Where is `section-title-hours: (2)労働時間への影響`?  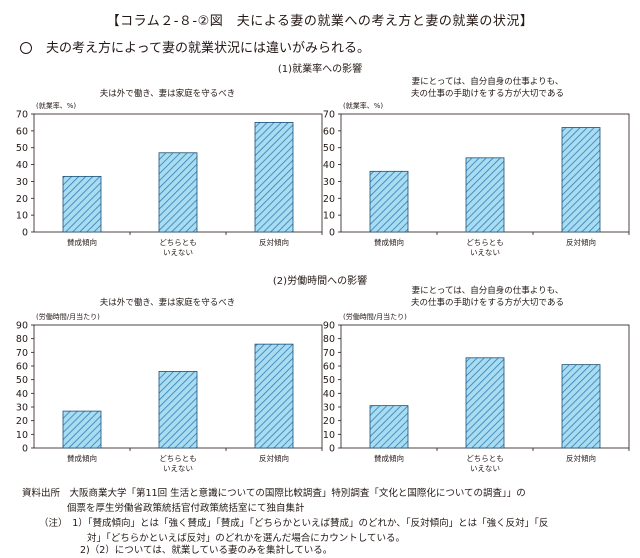 section-title-hours: (2)労働時間への影響 is located at coordinates (320, 281).